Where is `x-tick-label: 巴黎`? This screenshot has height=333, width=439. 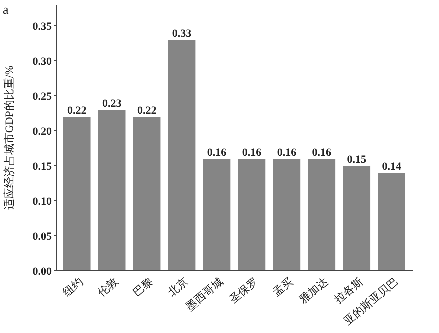 x-tick-label: 巴黎 is located at coordinates (143, 288).